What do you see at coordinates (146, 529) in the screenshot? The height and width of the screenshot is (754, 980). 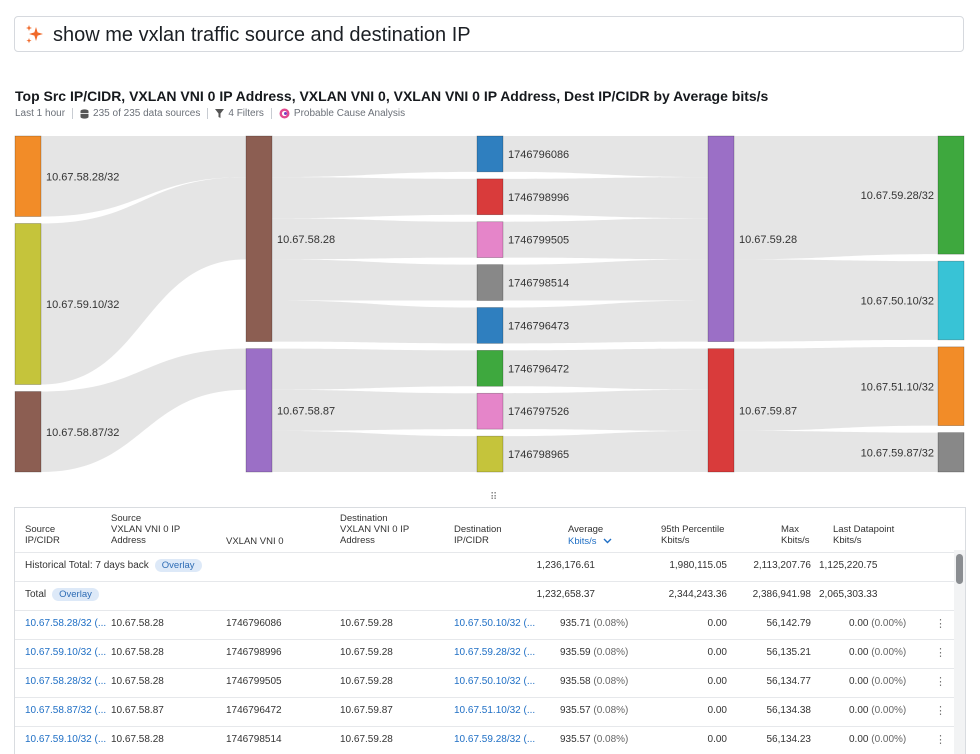 I see `header-source-vni-ip: Source VXLAN VNI 0 IP Address` at bounding box center [146, 529].